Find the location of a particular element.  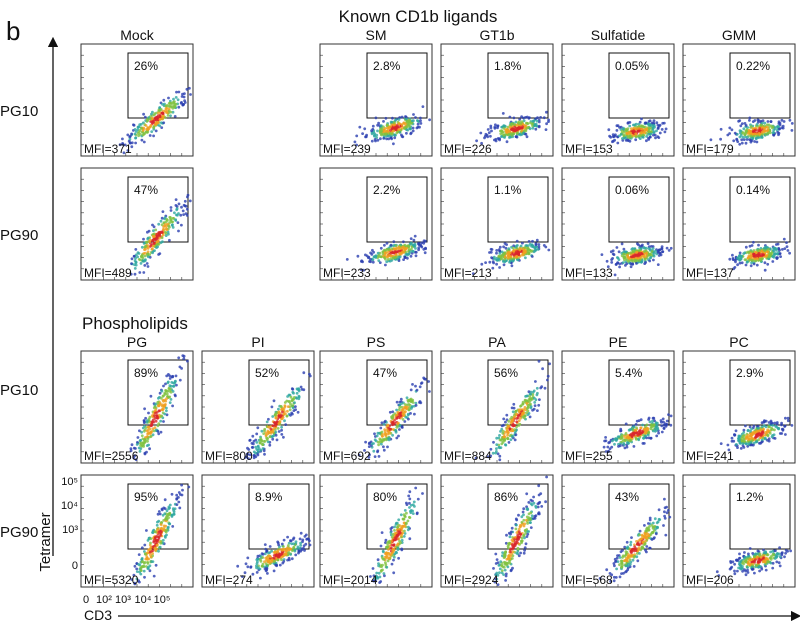

gate-box is located at coordinates (639, 85).